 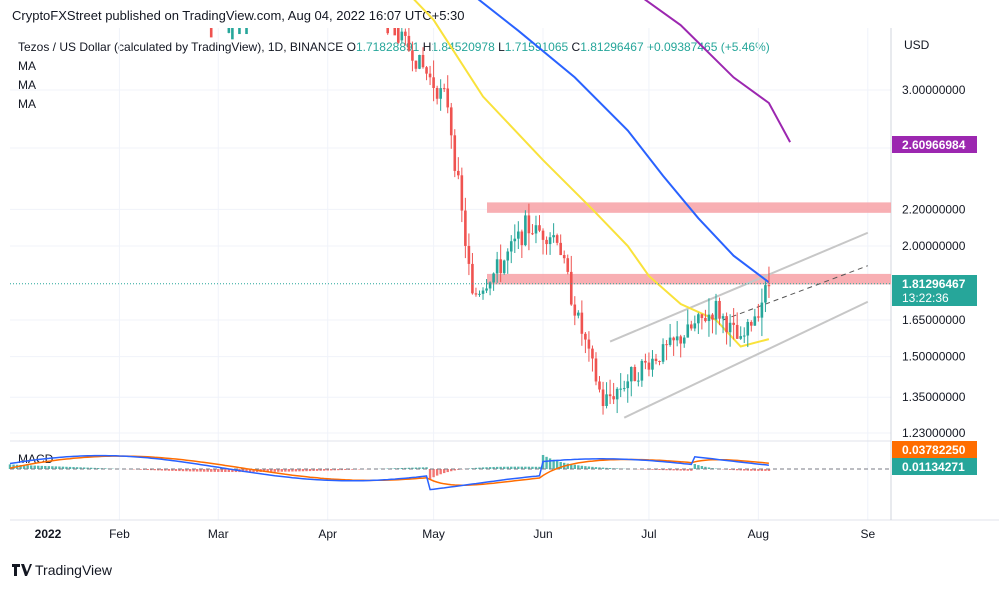 I want to click on price-tick-label: 1.65000000, so click(x=934, y=320).